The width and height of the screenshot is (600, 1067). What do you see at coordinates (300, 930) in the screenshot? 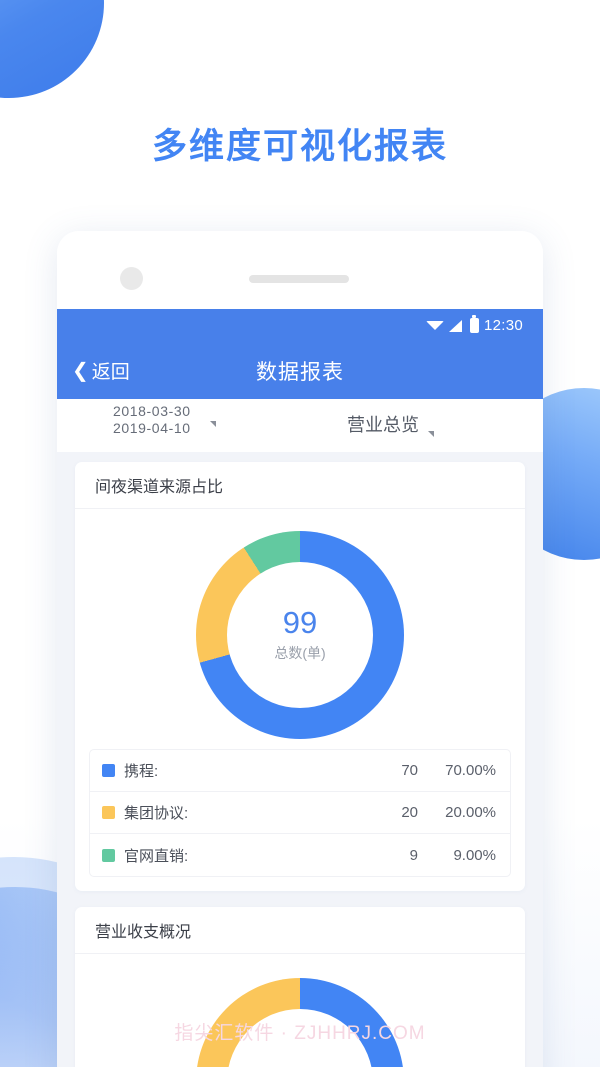
I see `card-title-revenue-overview: 营业收支概况` at bounding box center [300, 930].